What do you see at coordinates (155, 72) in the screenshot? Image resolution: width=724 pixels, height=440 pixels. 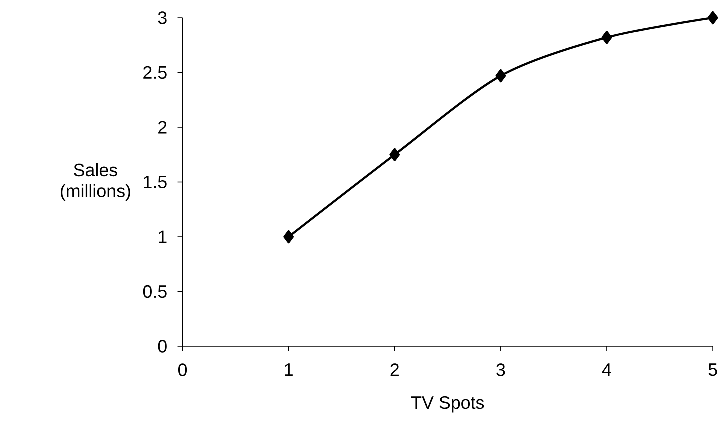 I see `y-tick-label: 2.5` at bounding box center [155, 72].